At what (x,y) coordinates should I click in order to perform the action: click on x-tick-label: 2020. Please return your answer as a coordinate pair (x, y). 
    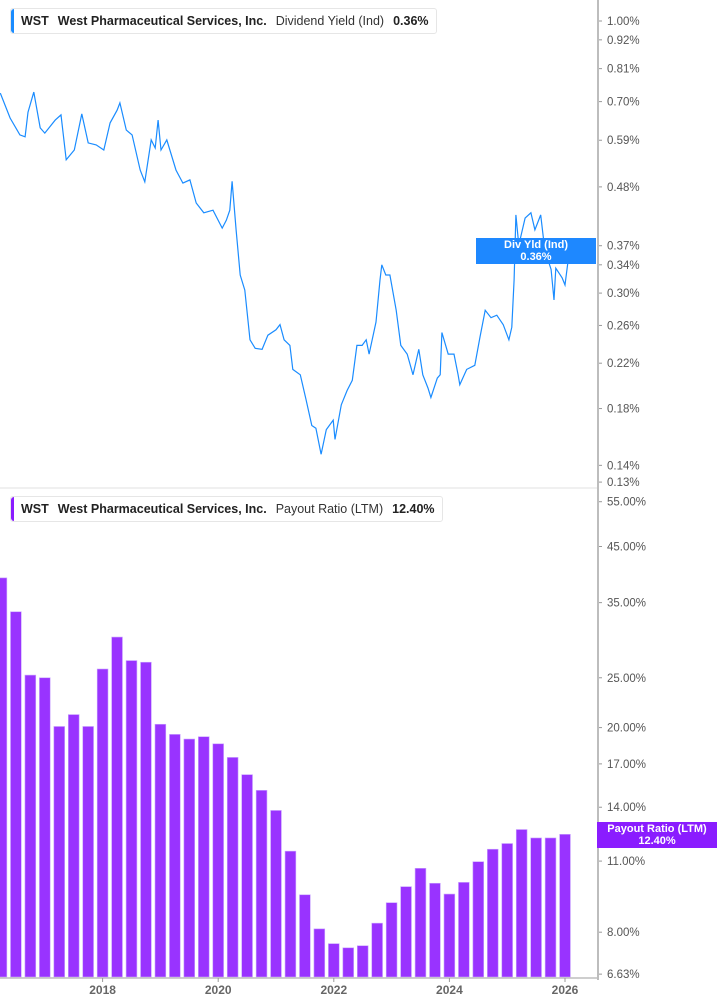
    Looking at the image, I should click on (218, 990).